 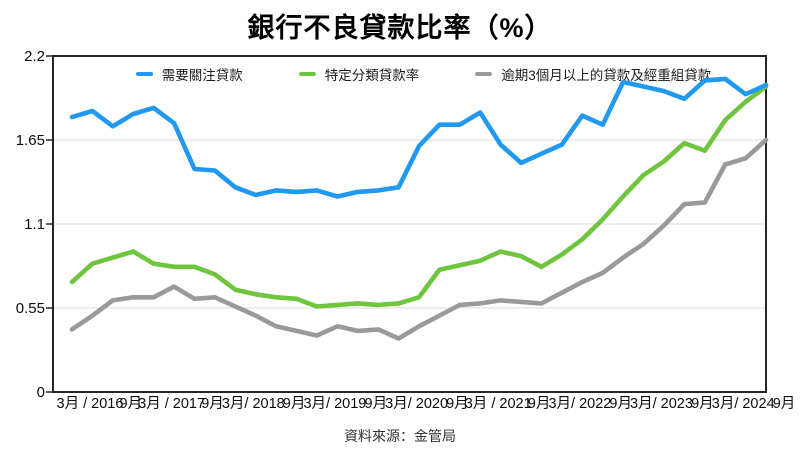 I want to click on y-axis-label: 1.1, so click(x=34, y=224).